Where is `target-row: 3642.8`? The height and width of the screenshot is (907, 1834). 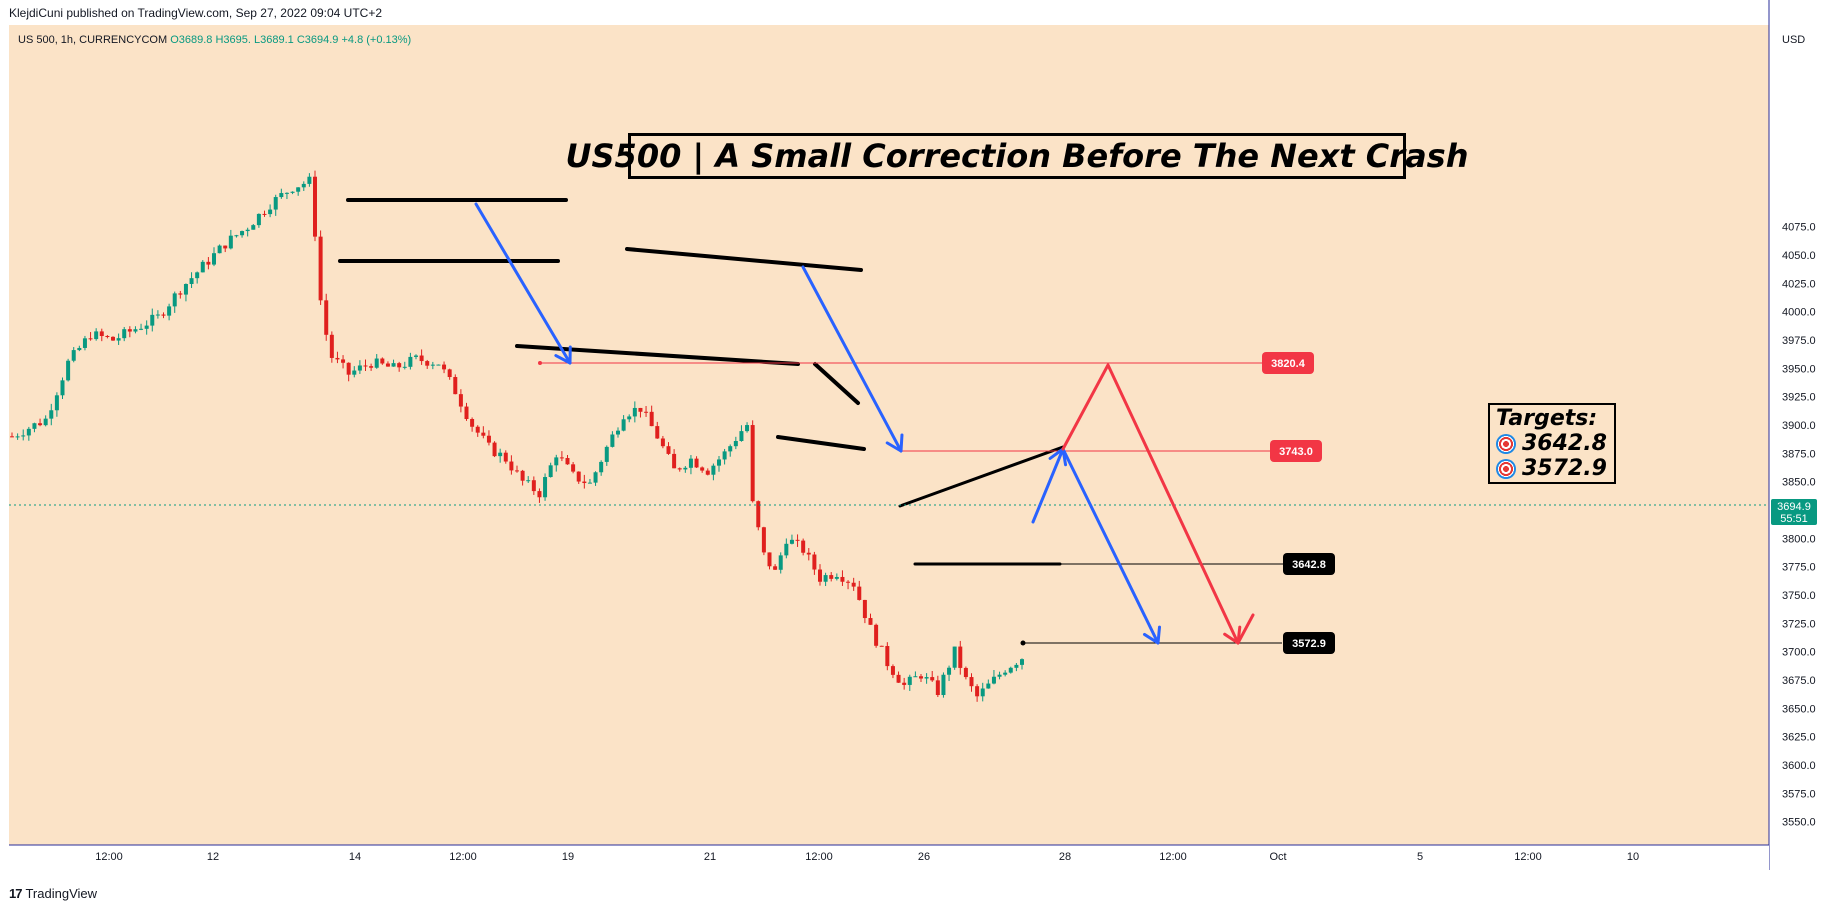
target-row: 3642.8 is located at coordinates (1552, 443).